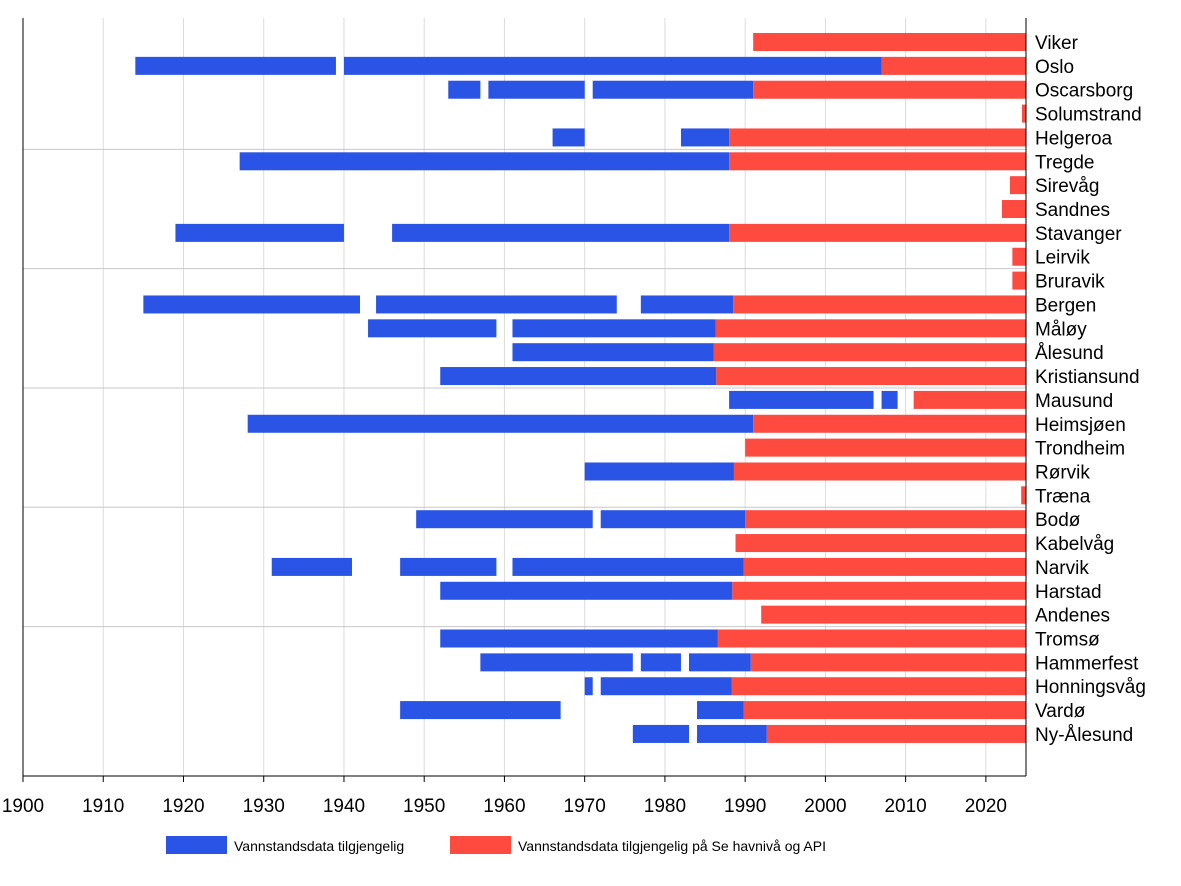  I want to click on bar-api-ny-ålesund, so click(896, 733).